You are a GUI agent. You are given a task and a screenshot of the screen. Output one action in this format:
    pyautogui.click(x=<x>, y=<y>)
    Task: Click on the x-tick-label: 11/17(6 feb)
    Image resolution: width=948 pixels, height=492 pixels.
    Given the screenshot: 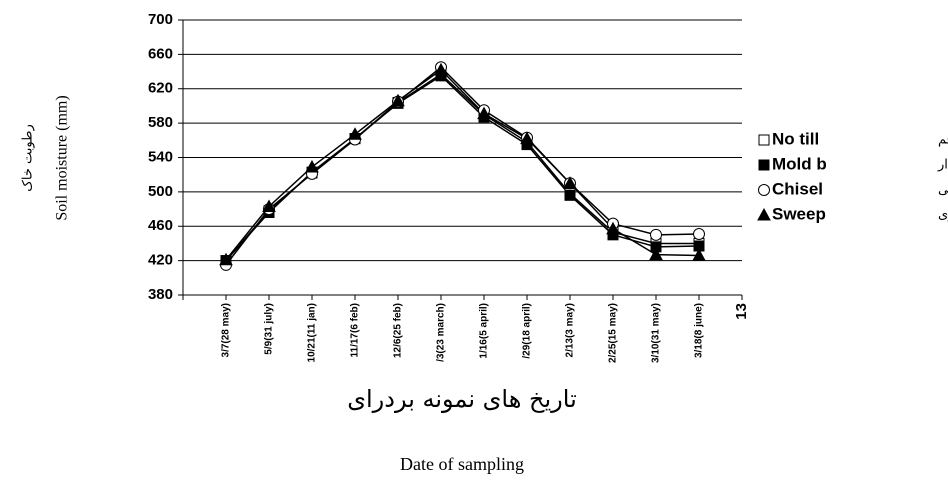 What is the action you would take?
    pyautogui.click(x=355, y=330)
    